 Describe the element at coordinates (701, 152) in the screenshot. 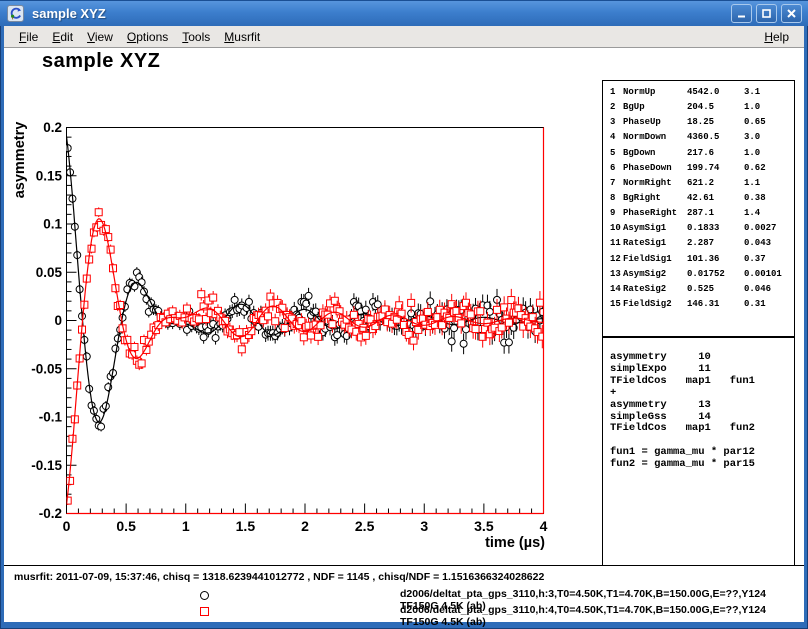

I see `stat-val: 217.6` at that location.